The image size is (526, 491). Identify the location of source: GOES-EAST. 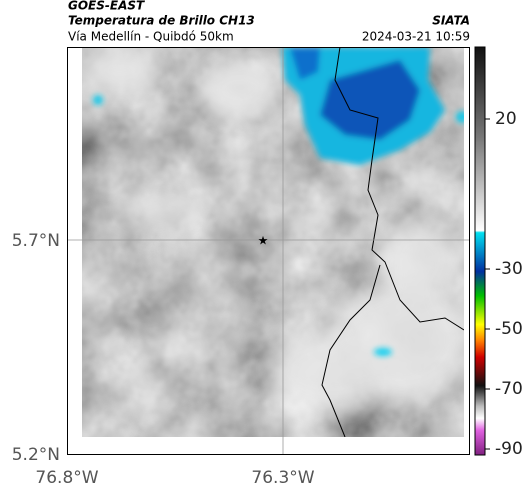
(106, 6).